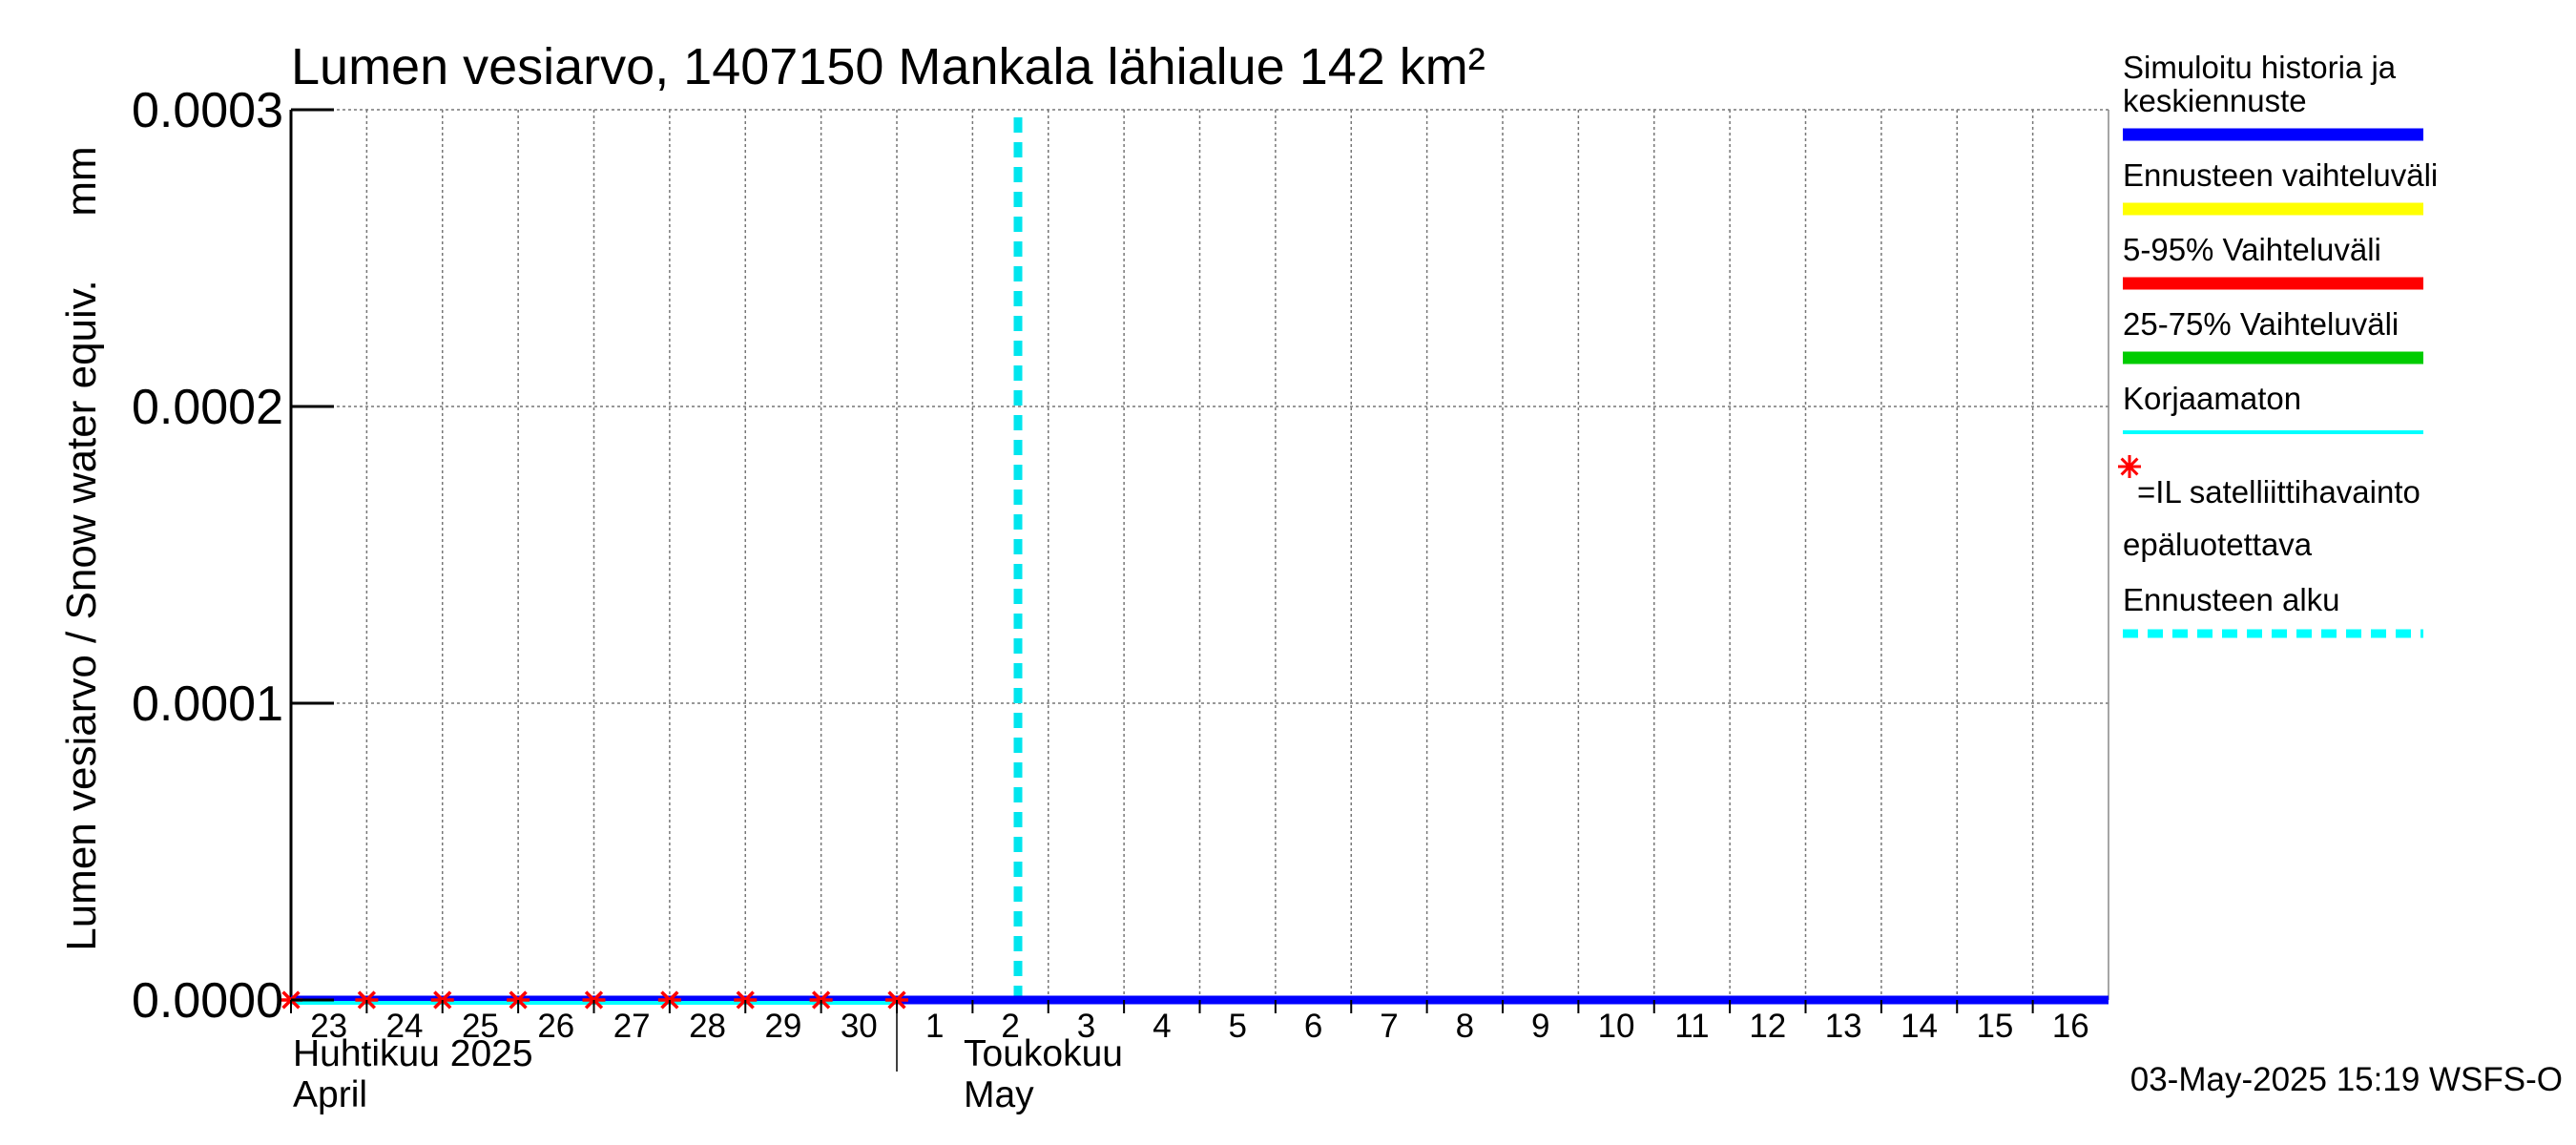 This screenshot has height=1145, width=2576. Describe the element at coordinates (2260, 67) in the screenshot. I see `legend-label: Simuloitu historia ja` at that location.